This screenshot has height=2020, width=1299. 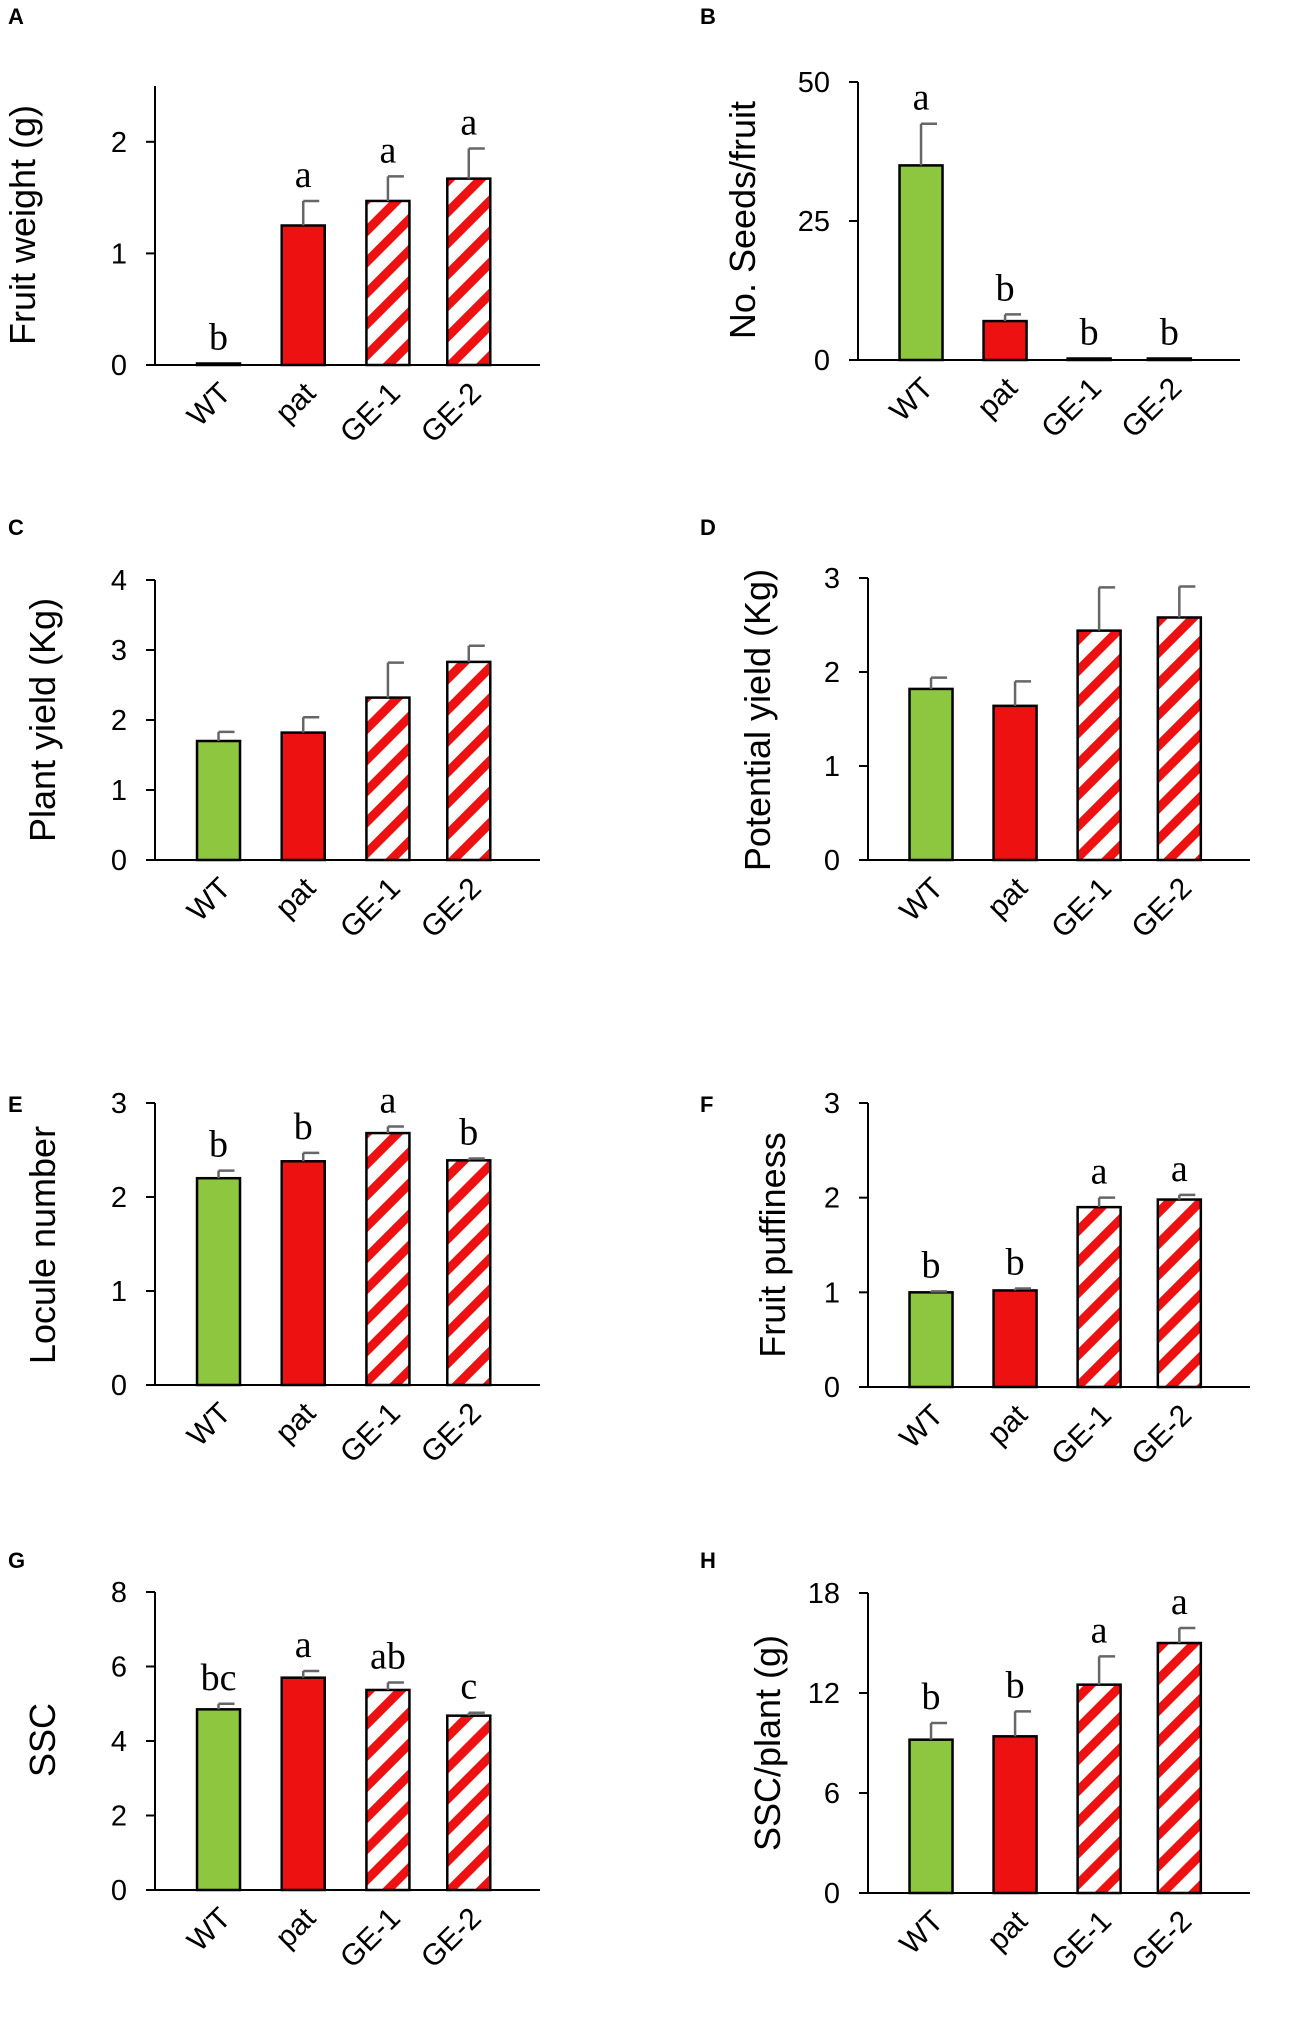 I want to click on panel-B: B No. Seeds/fruit 0 25 50 a WT b pat b GE-1 b GE-2, so click(x=970, y=224).